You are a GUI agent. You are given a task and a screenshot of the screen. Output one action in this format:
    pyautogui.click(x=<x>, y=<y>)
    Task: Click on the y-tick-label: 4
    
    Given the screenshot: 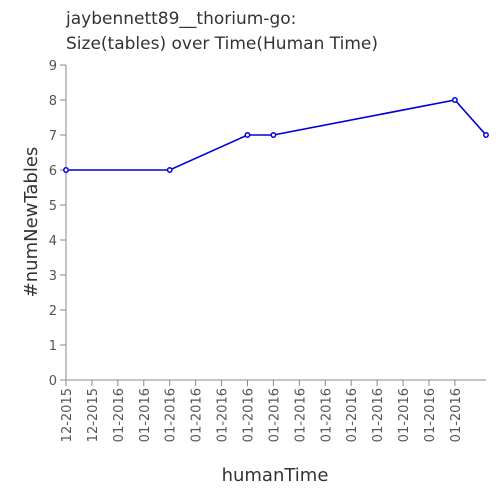 What is the action you would take?
    pyautogui.click(x=53, y=241)
    